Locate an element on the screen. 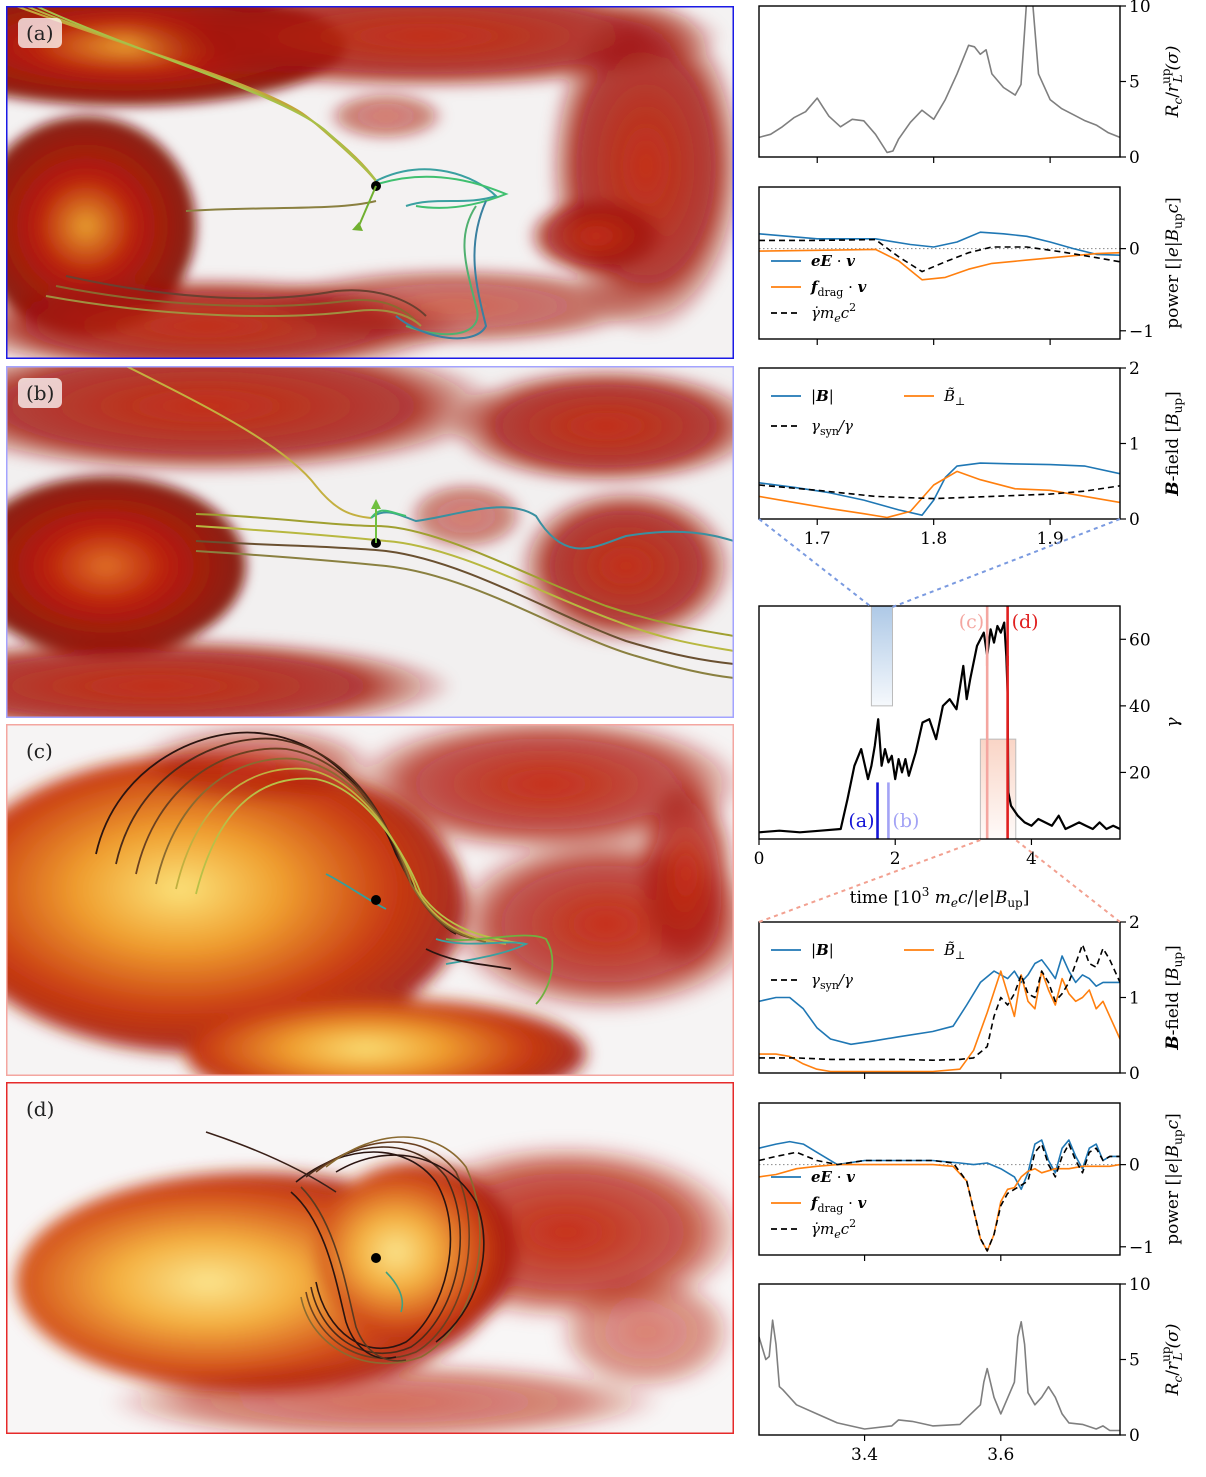 This screenshot has width=1206, height=1477. marker-label: (a) is located at coordinates (861, 821).